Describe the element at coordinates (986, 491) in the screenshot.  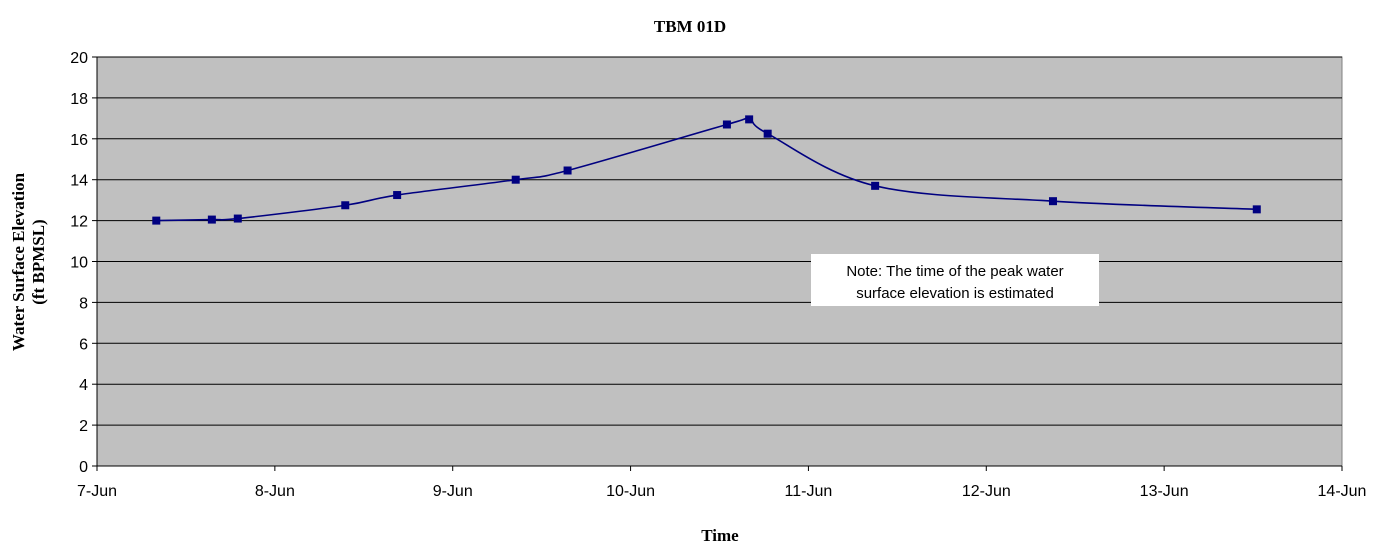
I see `x-tick-label: 12-Jun` at that location.